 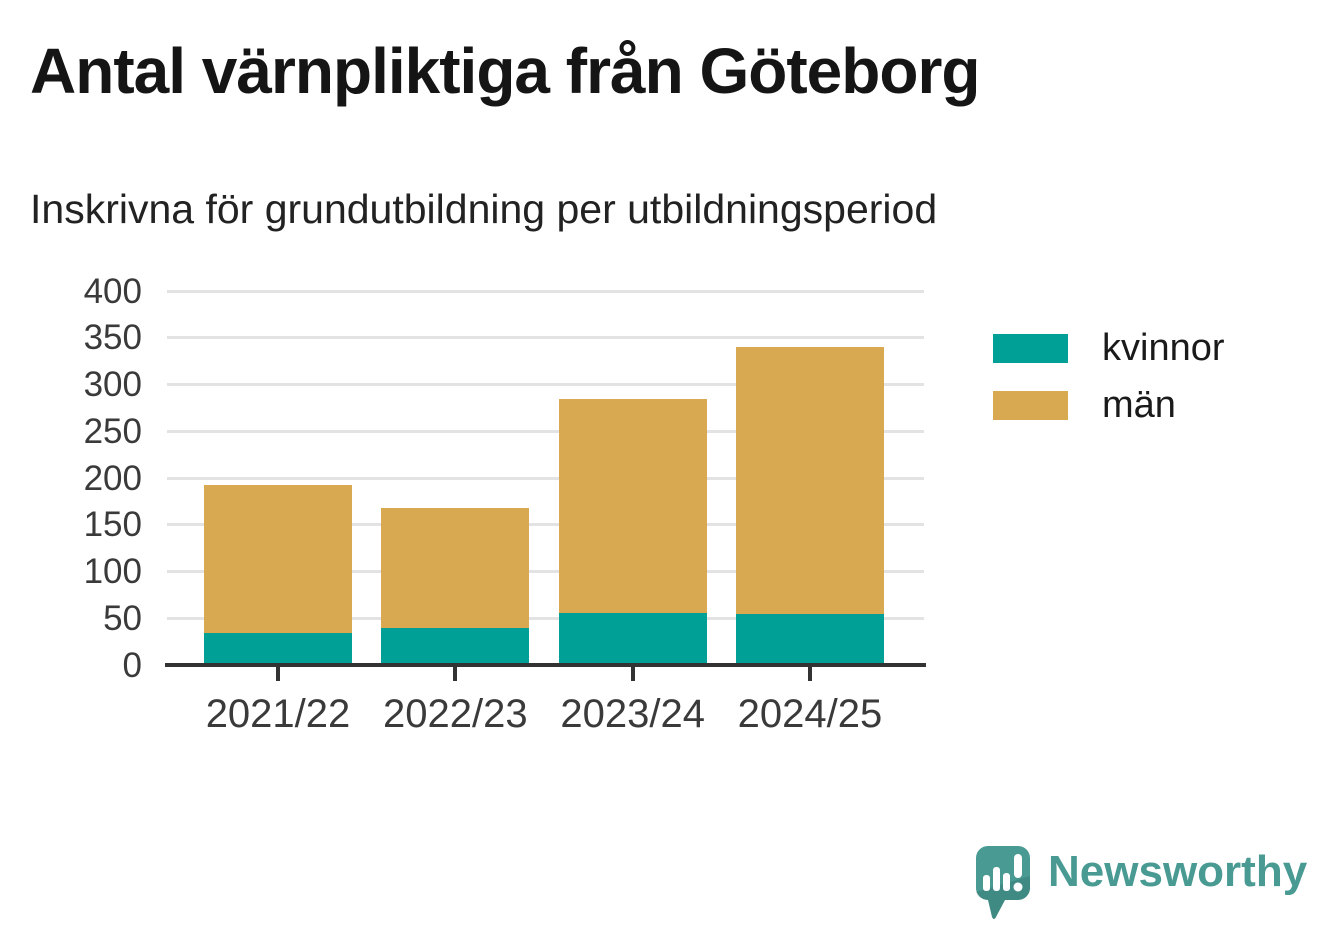 I want to click on y-axis-tick-label: 100, so click(x=112, y=571).